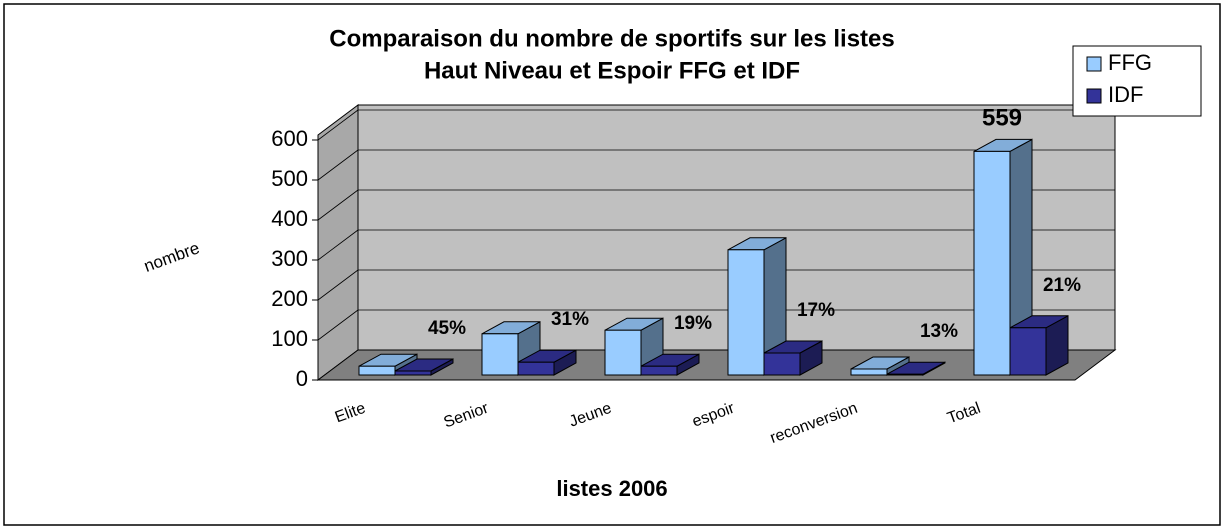  Describe the element at coordinates (612, 70) in the screenshot. I see `chart-title: Haut Niveau et Espoir FFG et IDF` at that location.